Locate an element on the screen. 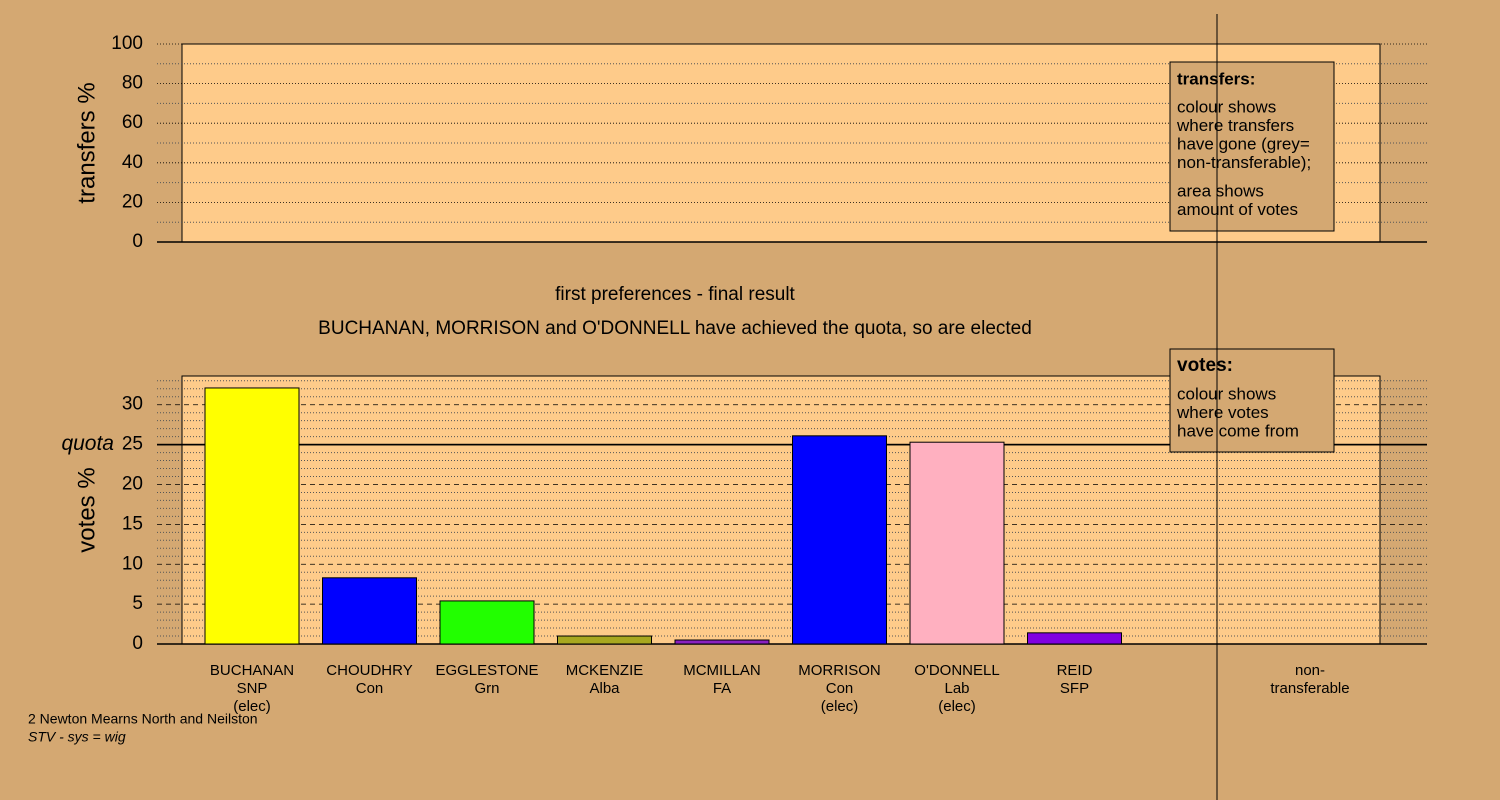 This screenshot has height=800, width=1500. x-tick-label: BUCHANAN is located at coordinates (252, 670).